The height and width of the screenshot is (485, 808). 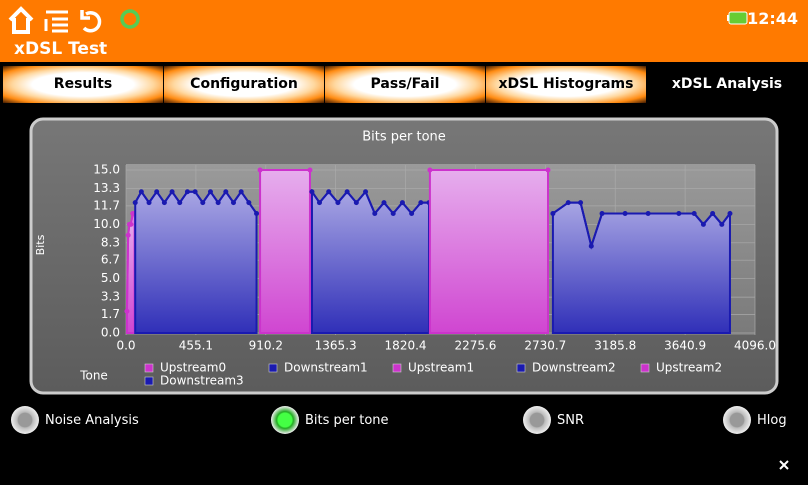 I want to click on y-tick-label: 8.3, so click(x=110, y=242).